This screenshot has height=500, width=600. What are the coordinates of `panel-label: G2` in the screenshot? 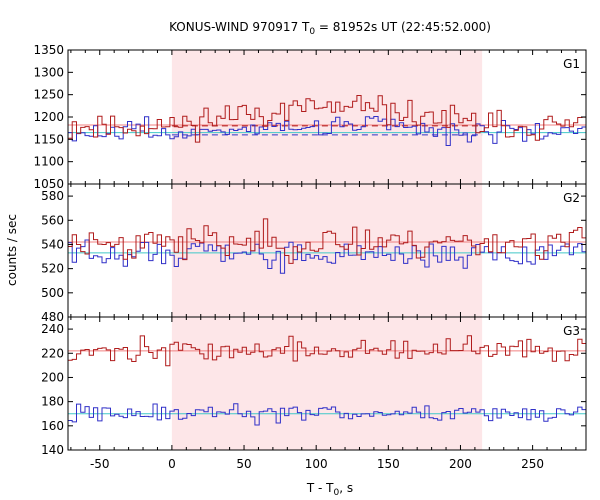 It's located at (571, 198).